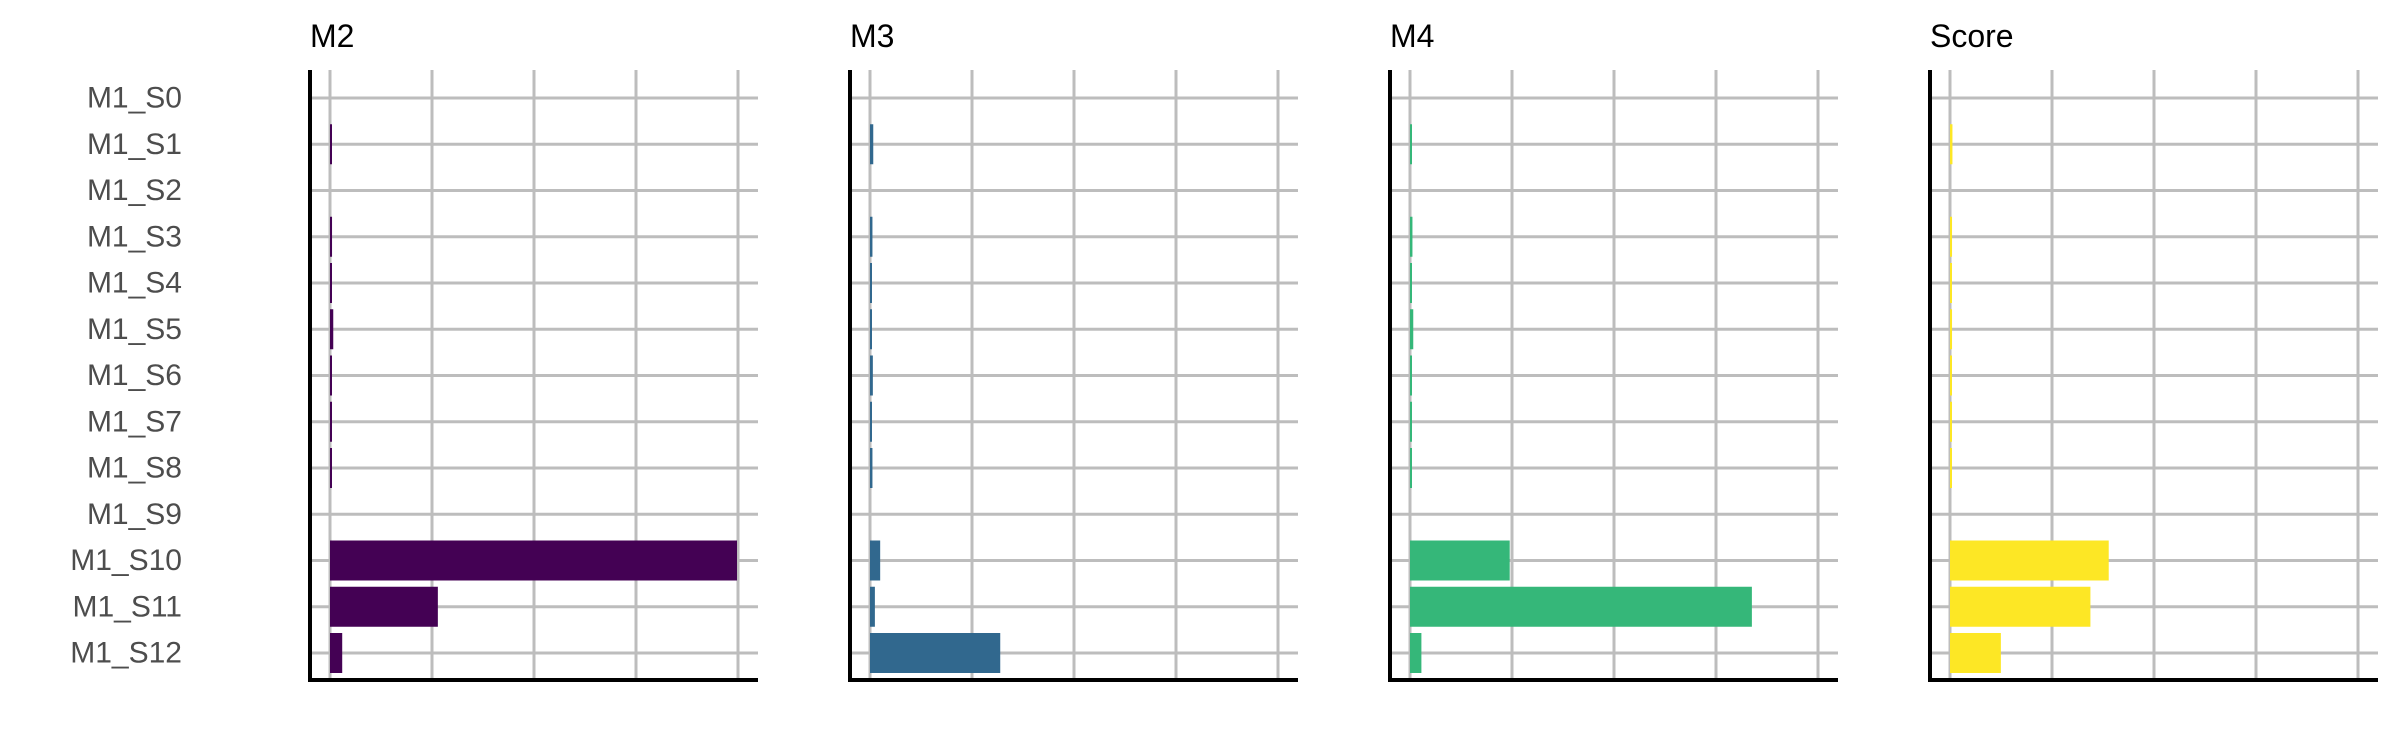  I want to click on y-tick-label: M1_S7, so click(134, 421).